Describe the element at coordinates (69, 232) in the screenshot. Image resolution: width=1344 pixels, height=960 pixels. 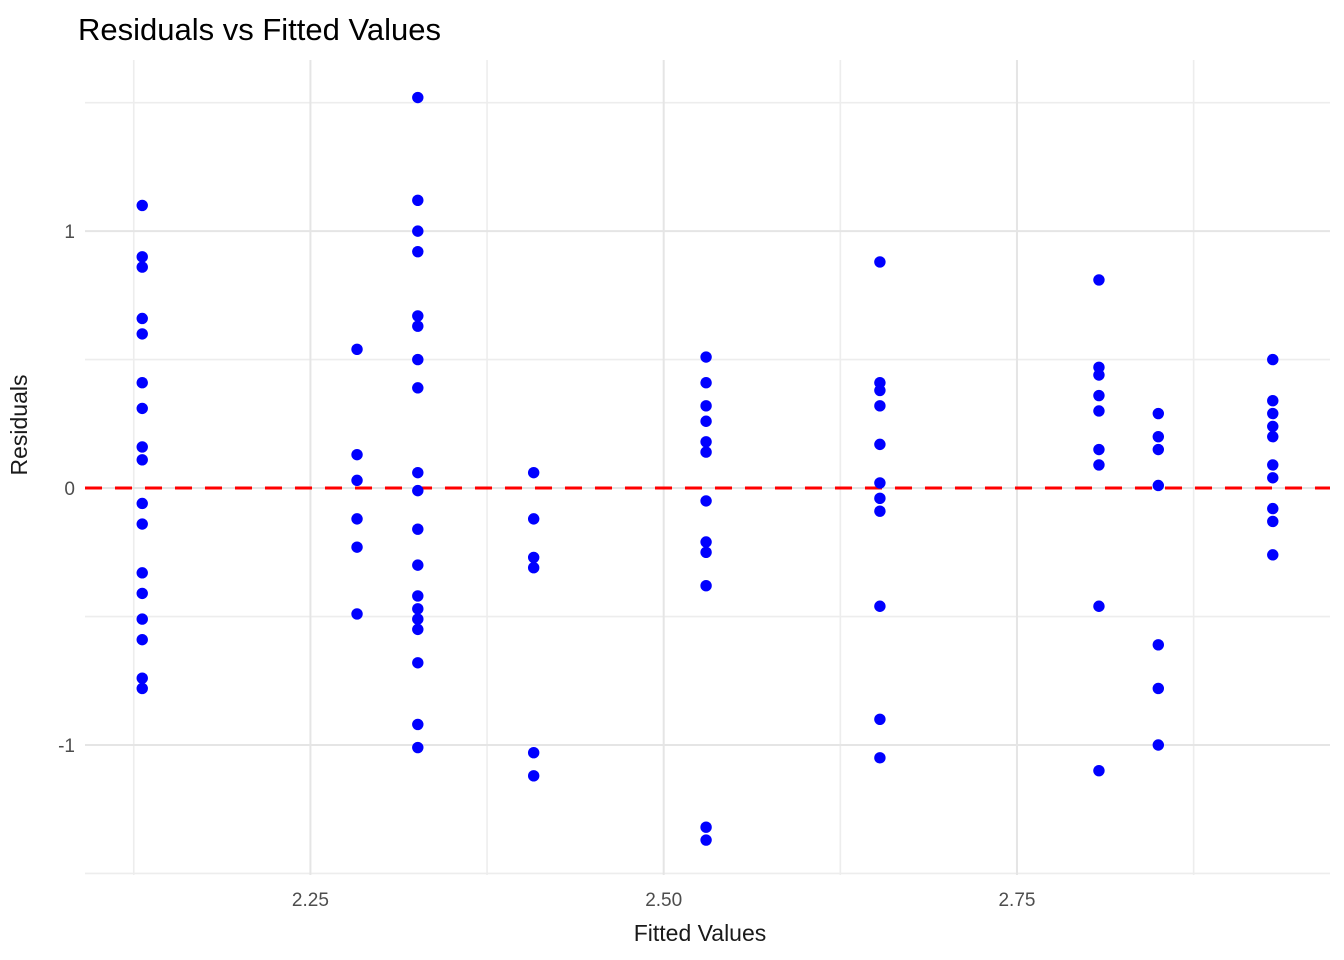
I see `y-tick-label: 1` at that location.